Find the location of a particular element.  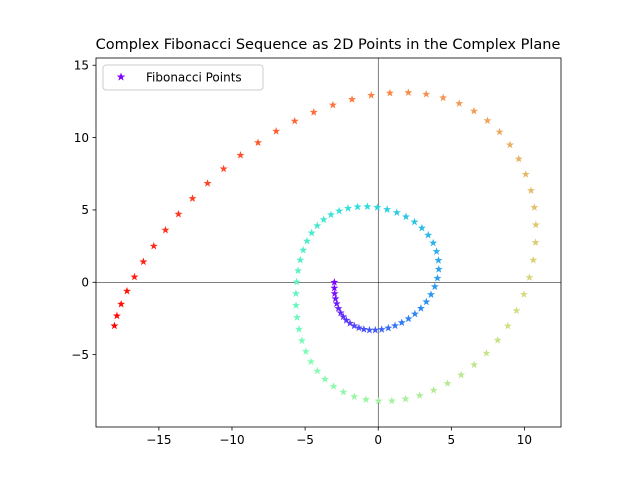

x-tick-label: −5 is located at coordinates (305, 440).